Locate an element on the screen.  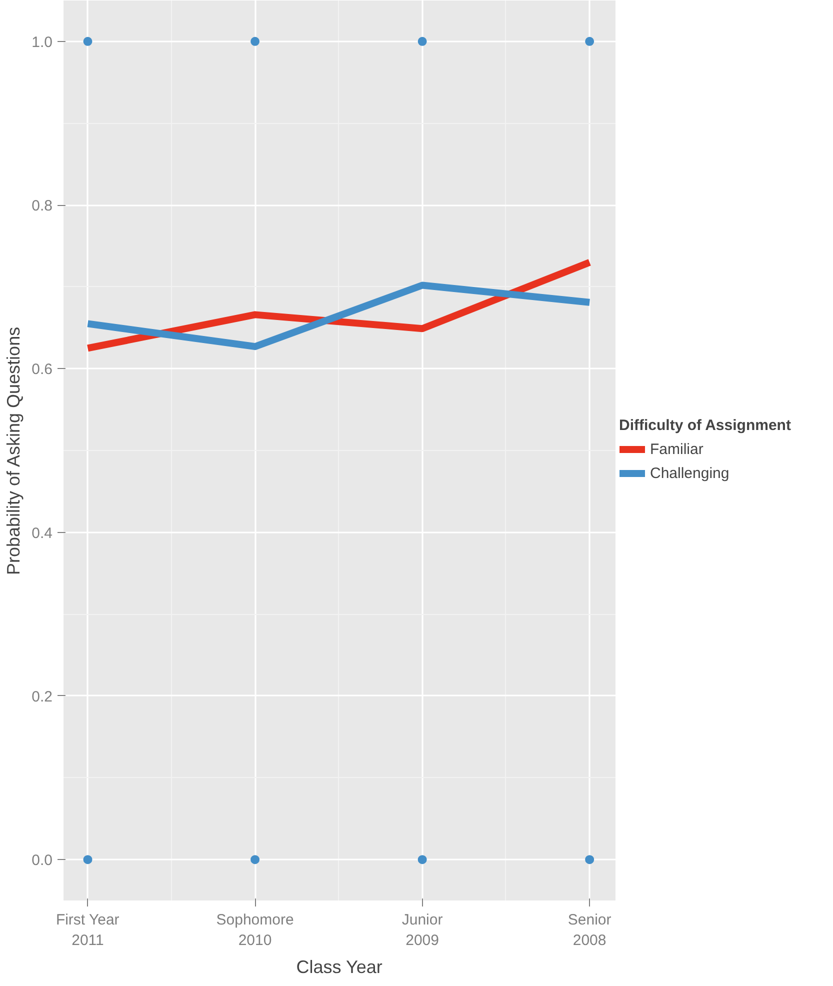
x-tick-label: First Year 2011 is located at coordinates (88, 930).